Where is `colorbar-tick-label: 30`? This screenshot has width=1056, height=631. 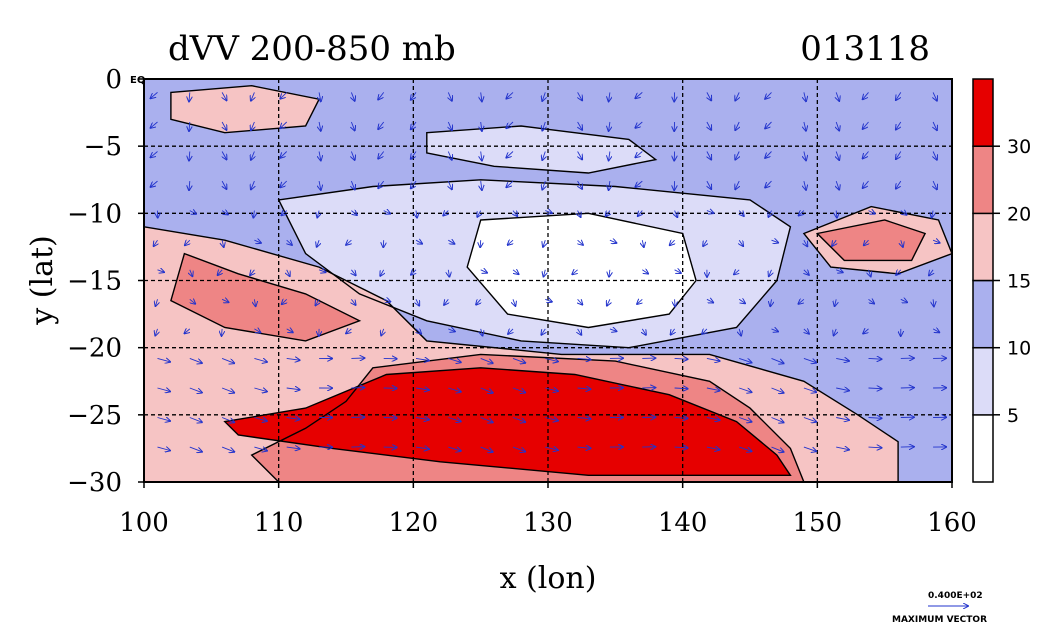 colorbar-tick-label: 30 is located at coordinates (1019, 147).